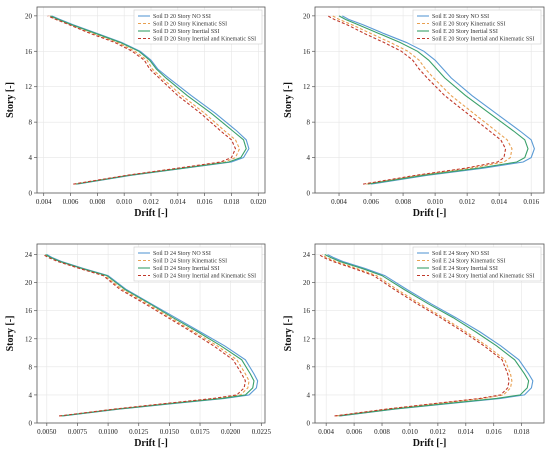 The image size is (550, 453). I want to click on legend-entry: Soil D 24 Story NO SSI, so click(182, 254).